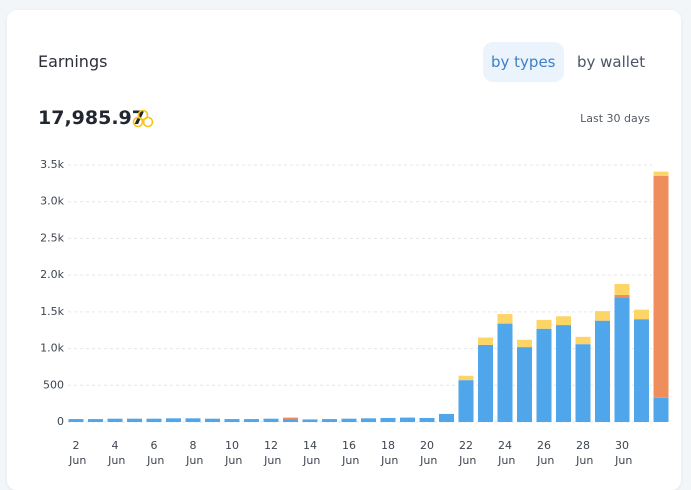 The width and height of the screenshot is (691, 490). I want to click on x-tick-label-line: 16, so click(349, 445).